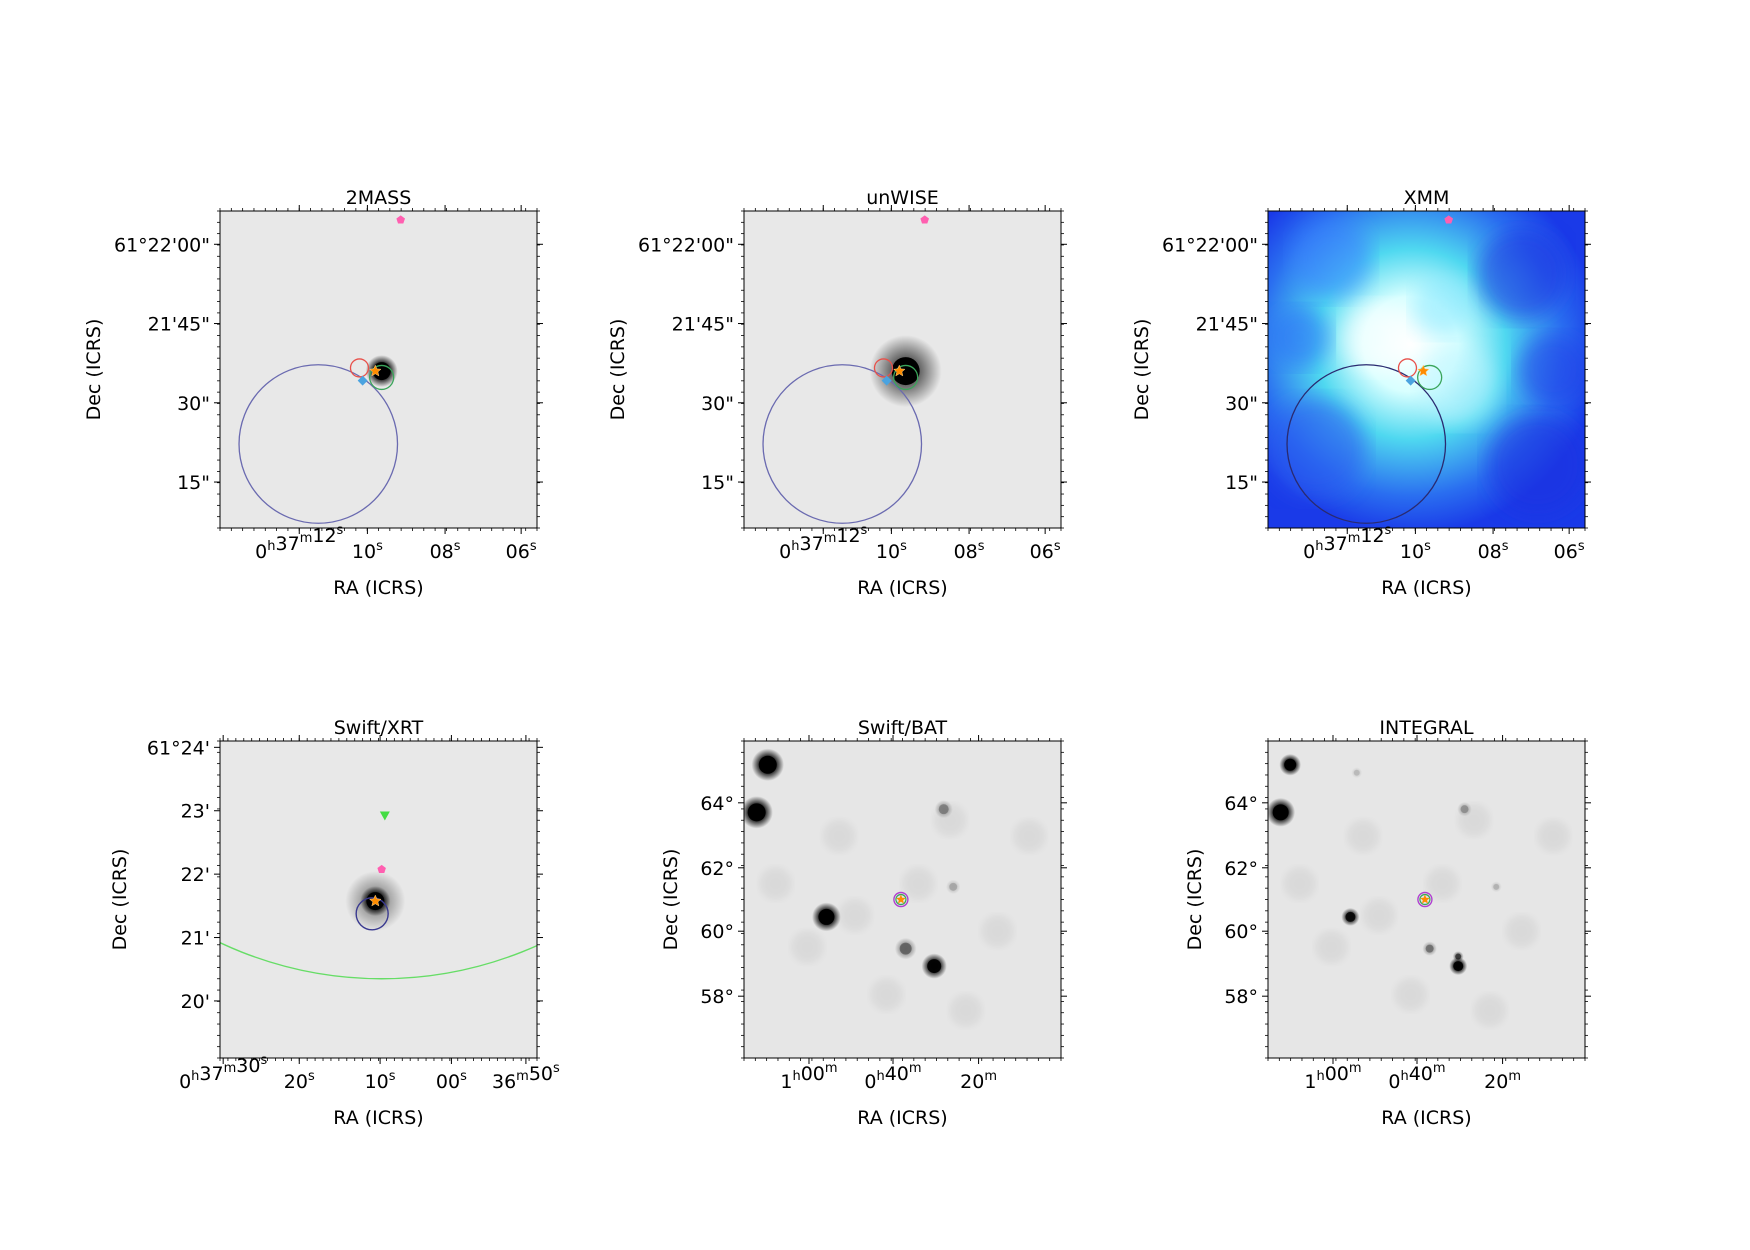 The height and width of the screenshot is (1250, 1750). What do you see at coordinates (1241, 869) in the screenshot?
I see `y-tick-label: 62°` at bounding box center [1241, 869].